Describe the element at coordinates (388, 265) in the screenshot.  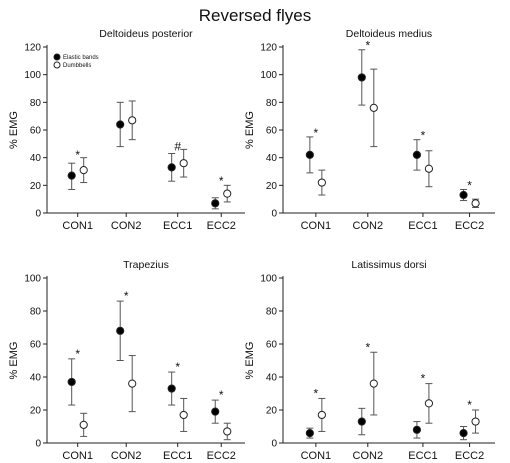
I see `panel-title: Latissimus dorsi` at that location.